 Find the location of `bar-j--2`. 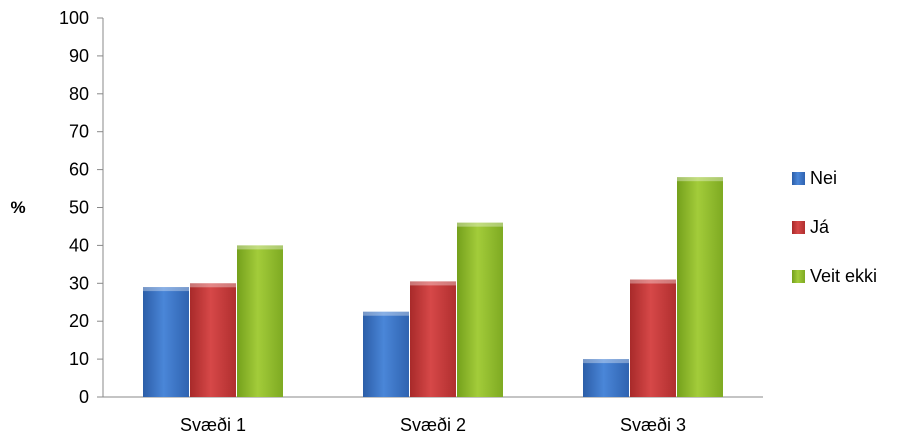

bar-j--2 is located at coordinates (433, 339).